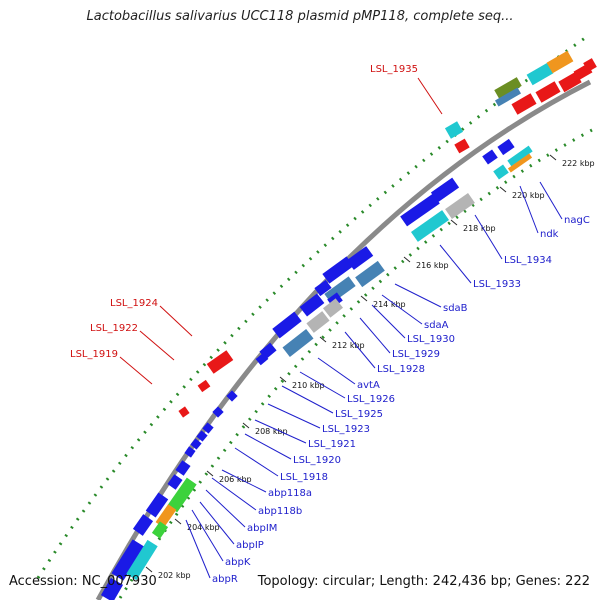  Describe the element at coordinates (430, 96) in the screenshot. I see `label-leader-LSL_1935` at that location.